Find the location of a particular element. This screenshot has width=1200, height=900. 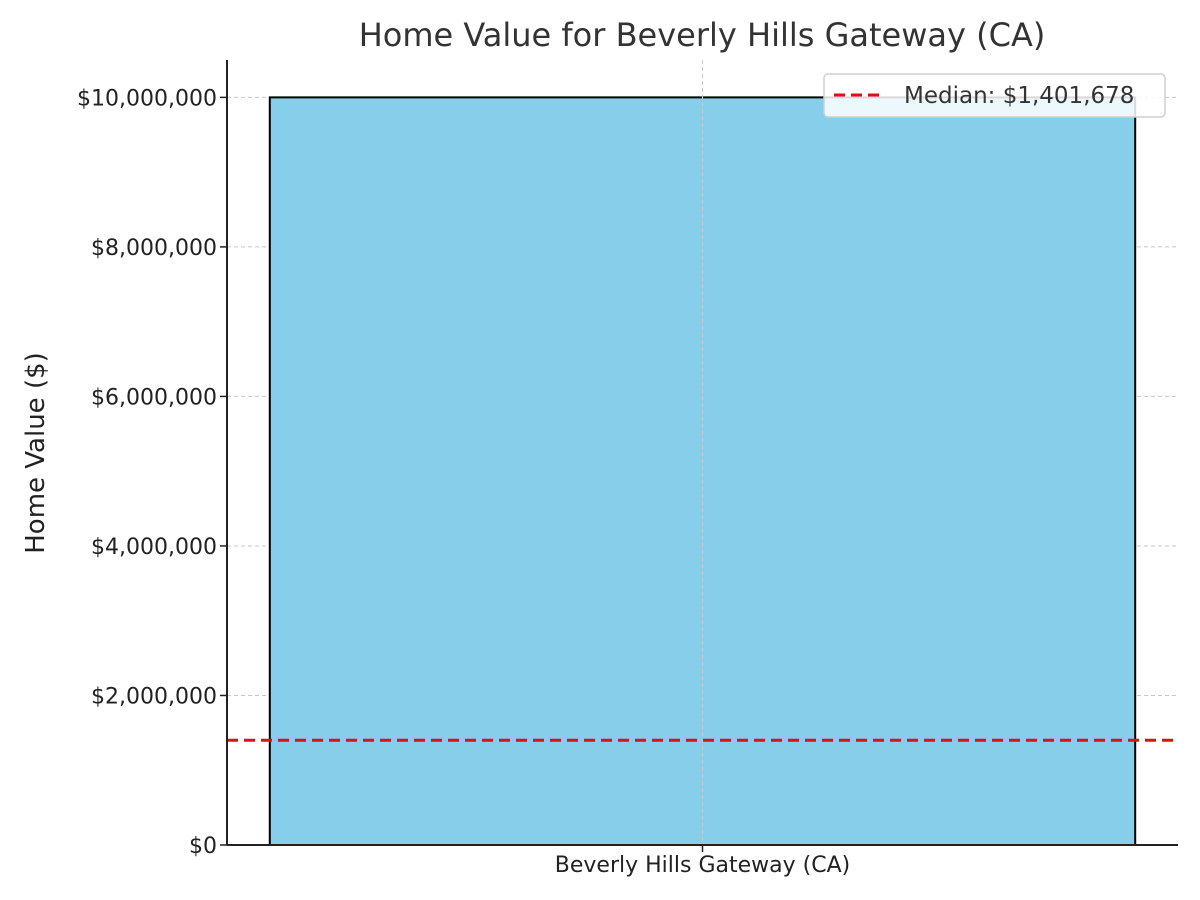

y-tick-label-0: $0 is located at coordinates (203, 846).